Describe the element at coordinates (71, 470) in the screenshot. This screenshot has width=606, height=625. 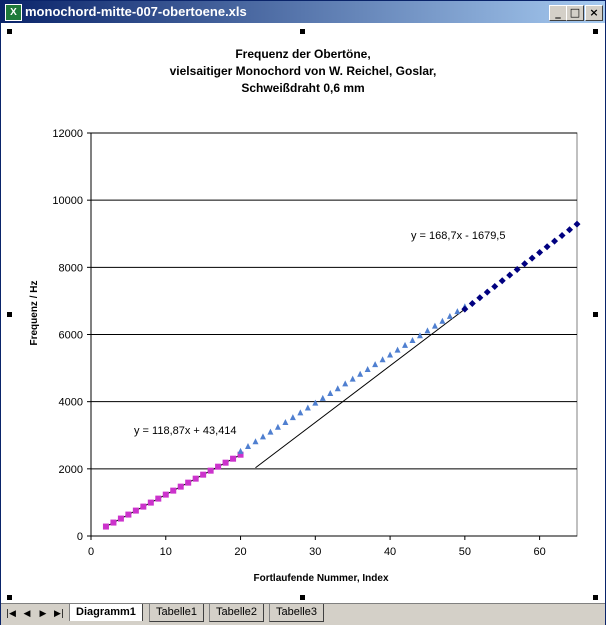
I see `y-tick-label: 2000` at that location.